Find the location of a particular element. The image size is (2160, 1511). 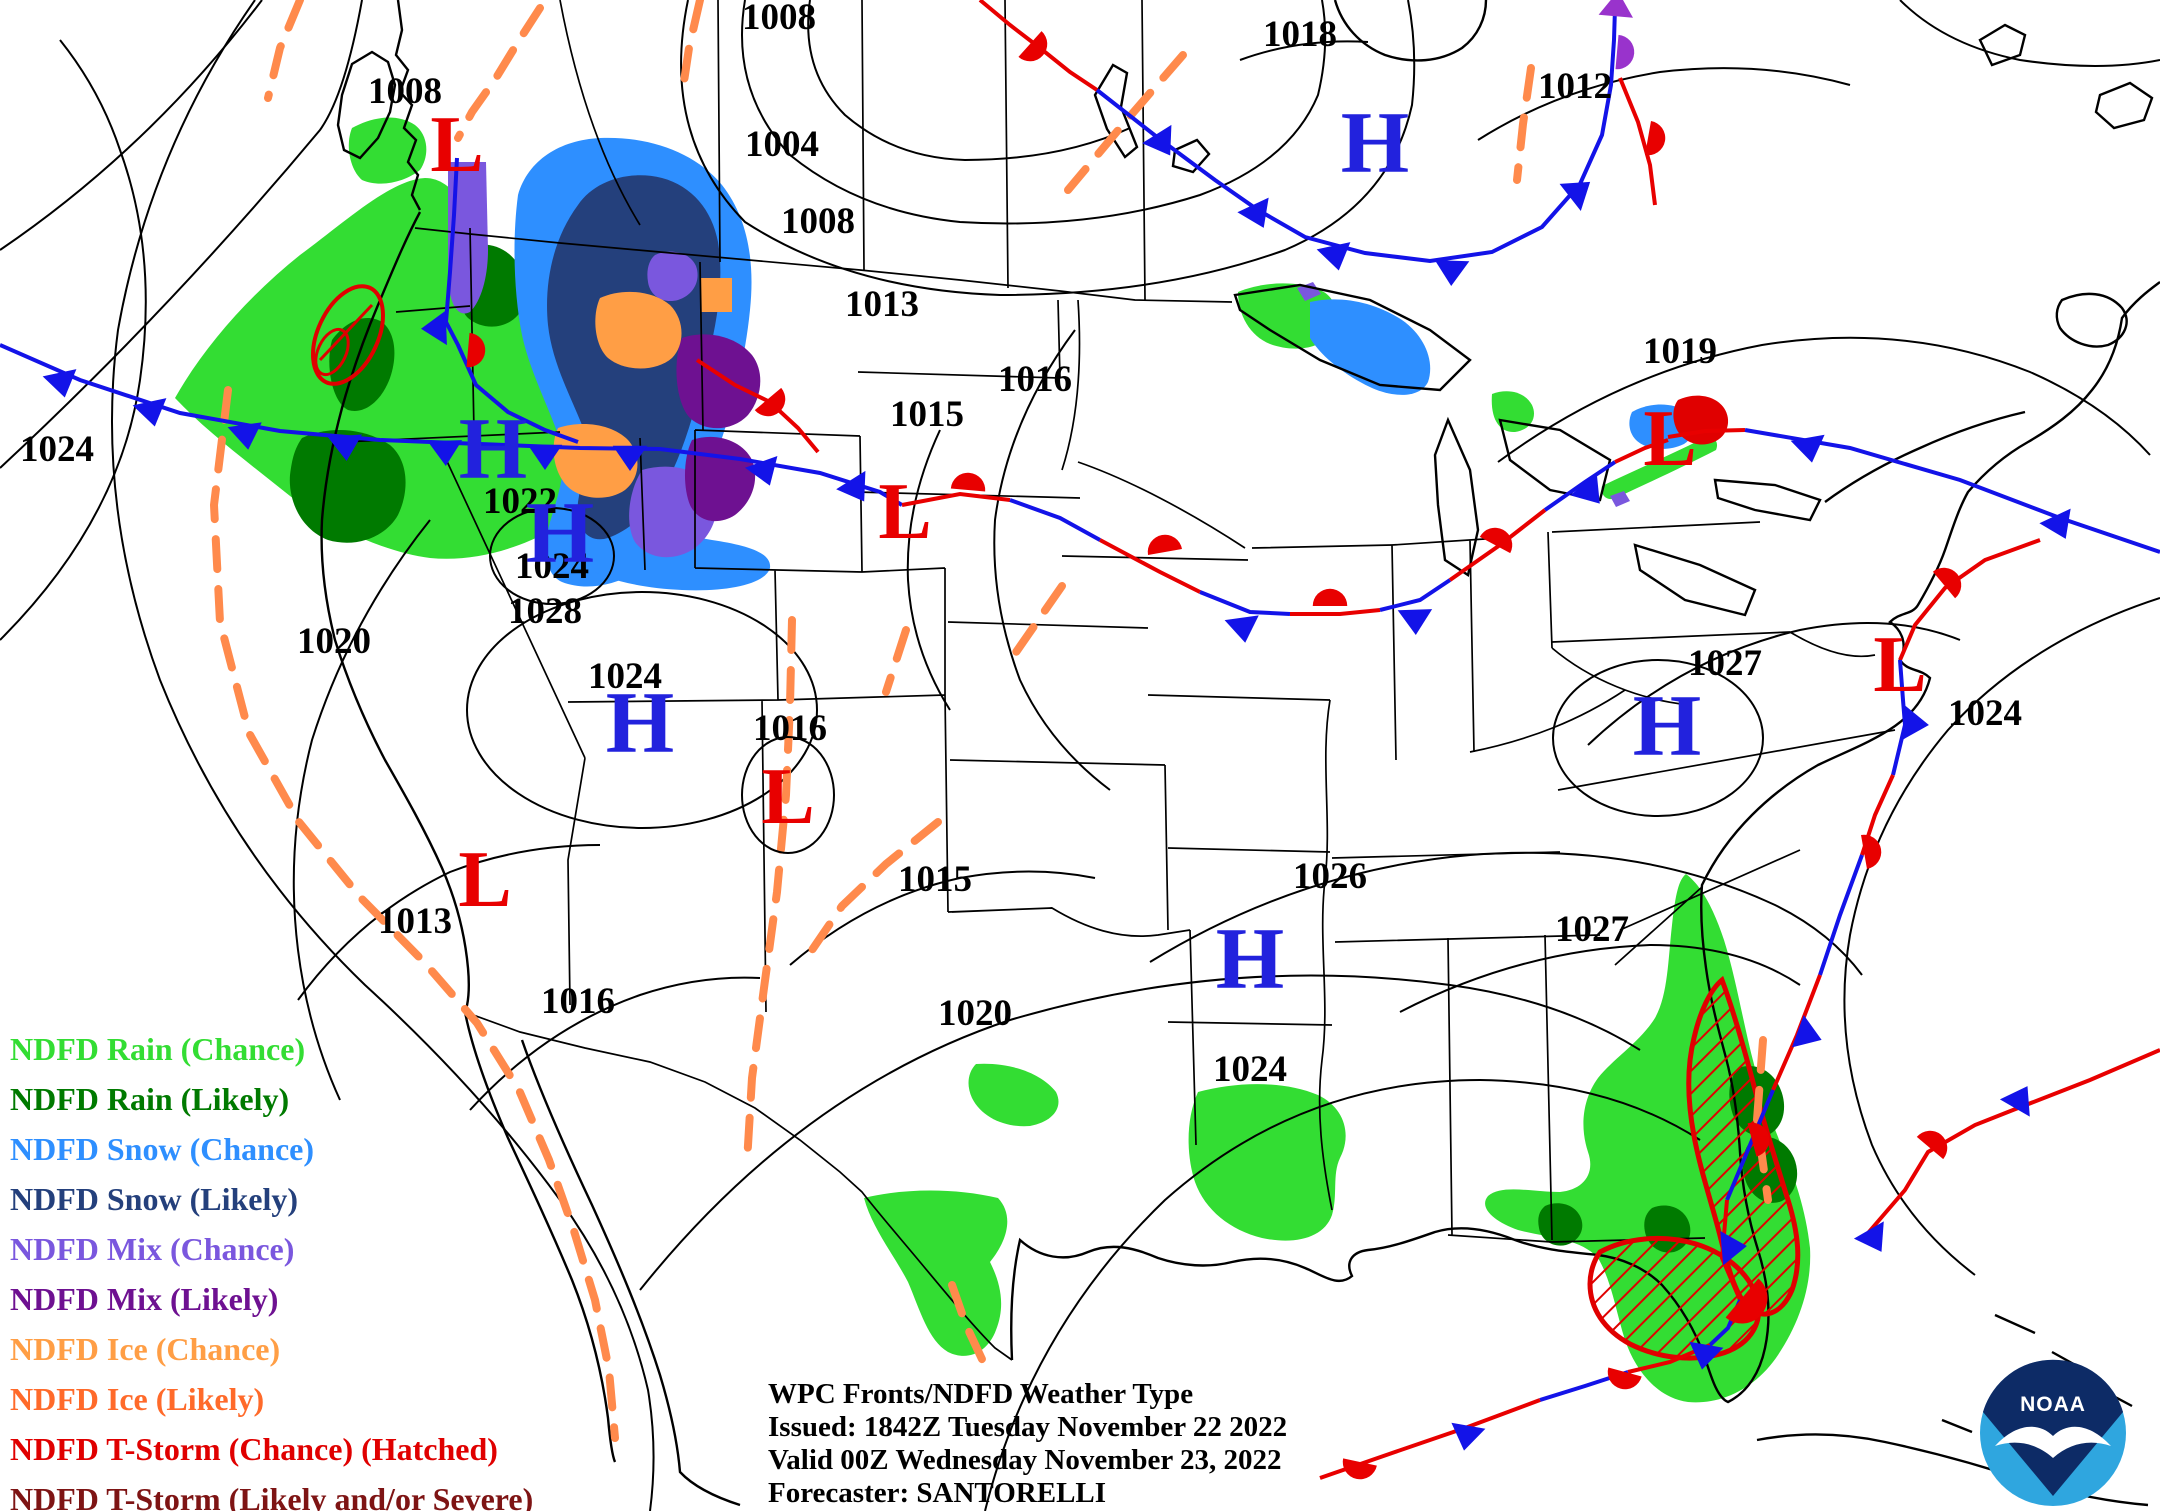

legend-item-rain_likely: NDFD Rain (Likely) is located at coordinates (150, 1099).